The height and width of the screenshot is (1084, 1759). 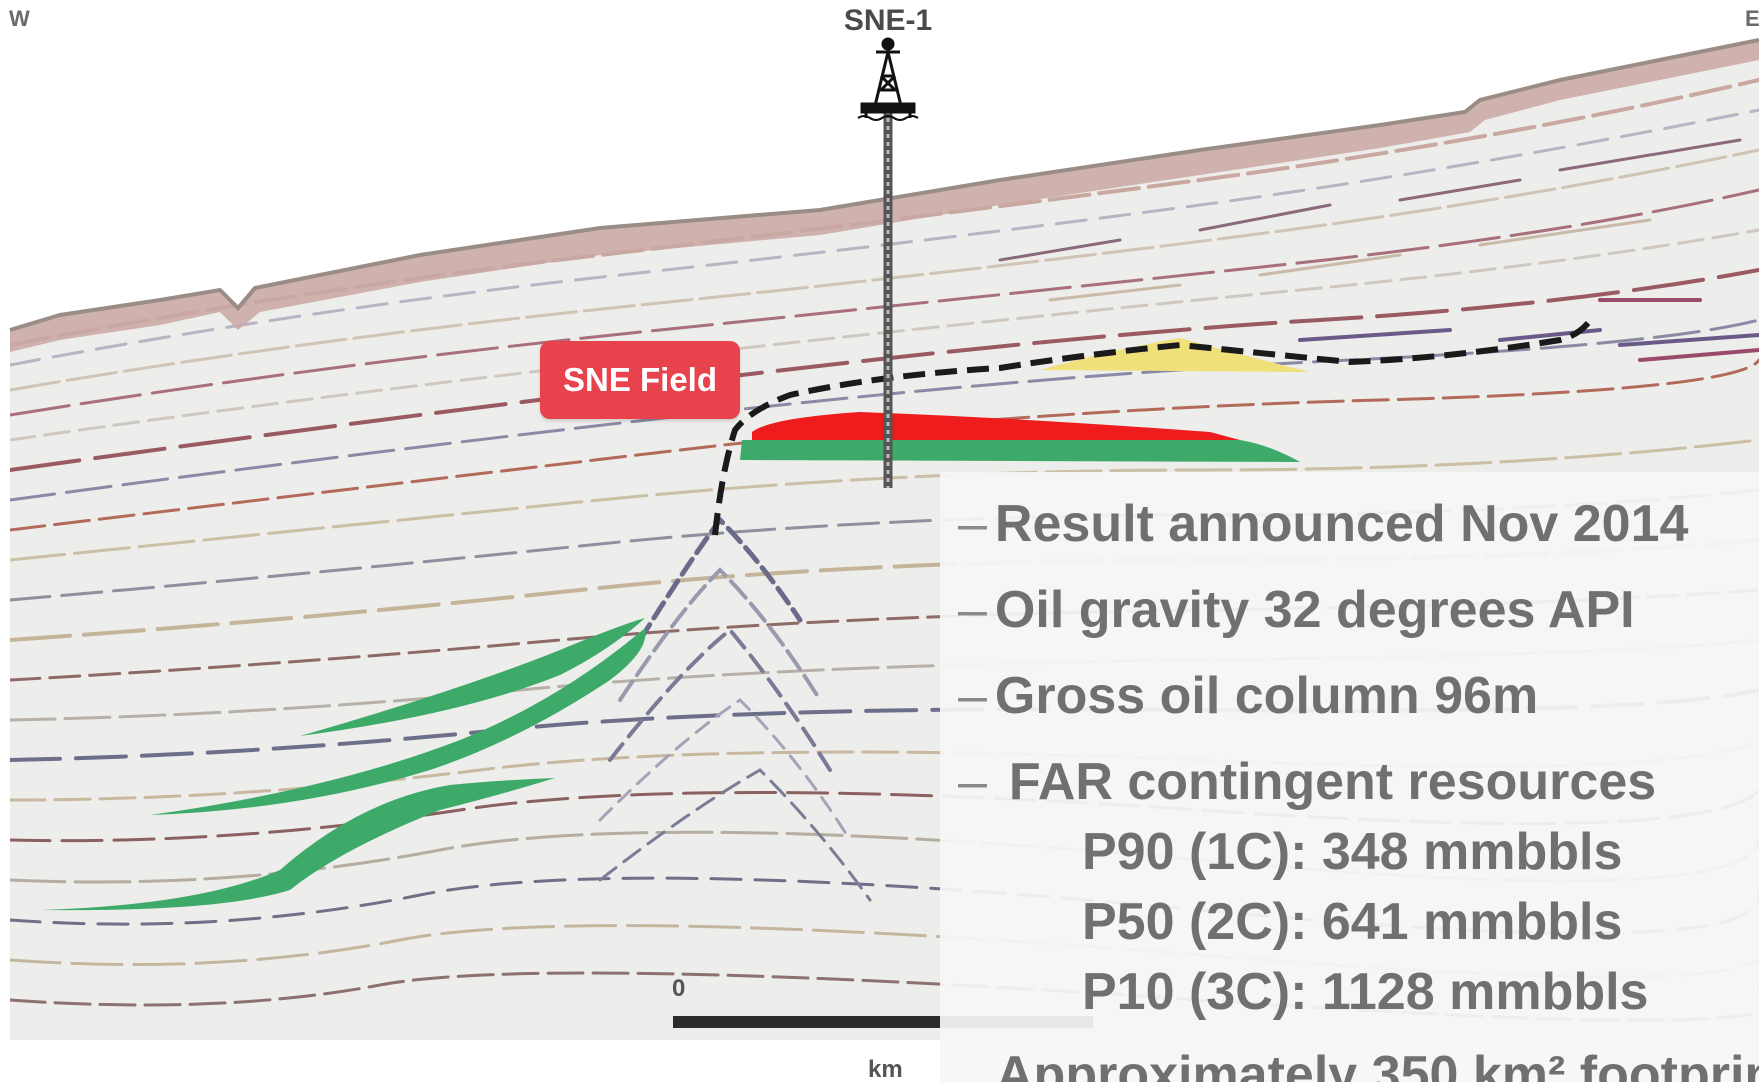 I want to click on info-cutoff-line: Approximately 350 km² footprint, so click(x=1377, y=1064).